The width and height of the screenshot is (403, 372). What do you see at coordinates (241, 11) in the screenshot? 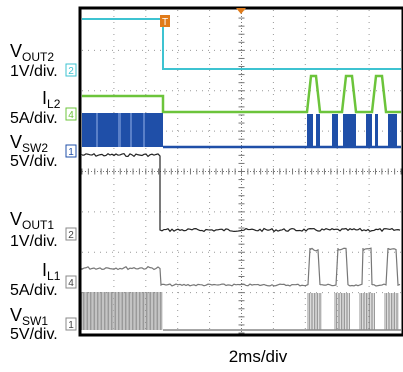
I see `trigger-position-marker` at bounding box center [241, 11].